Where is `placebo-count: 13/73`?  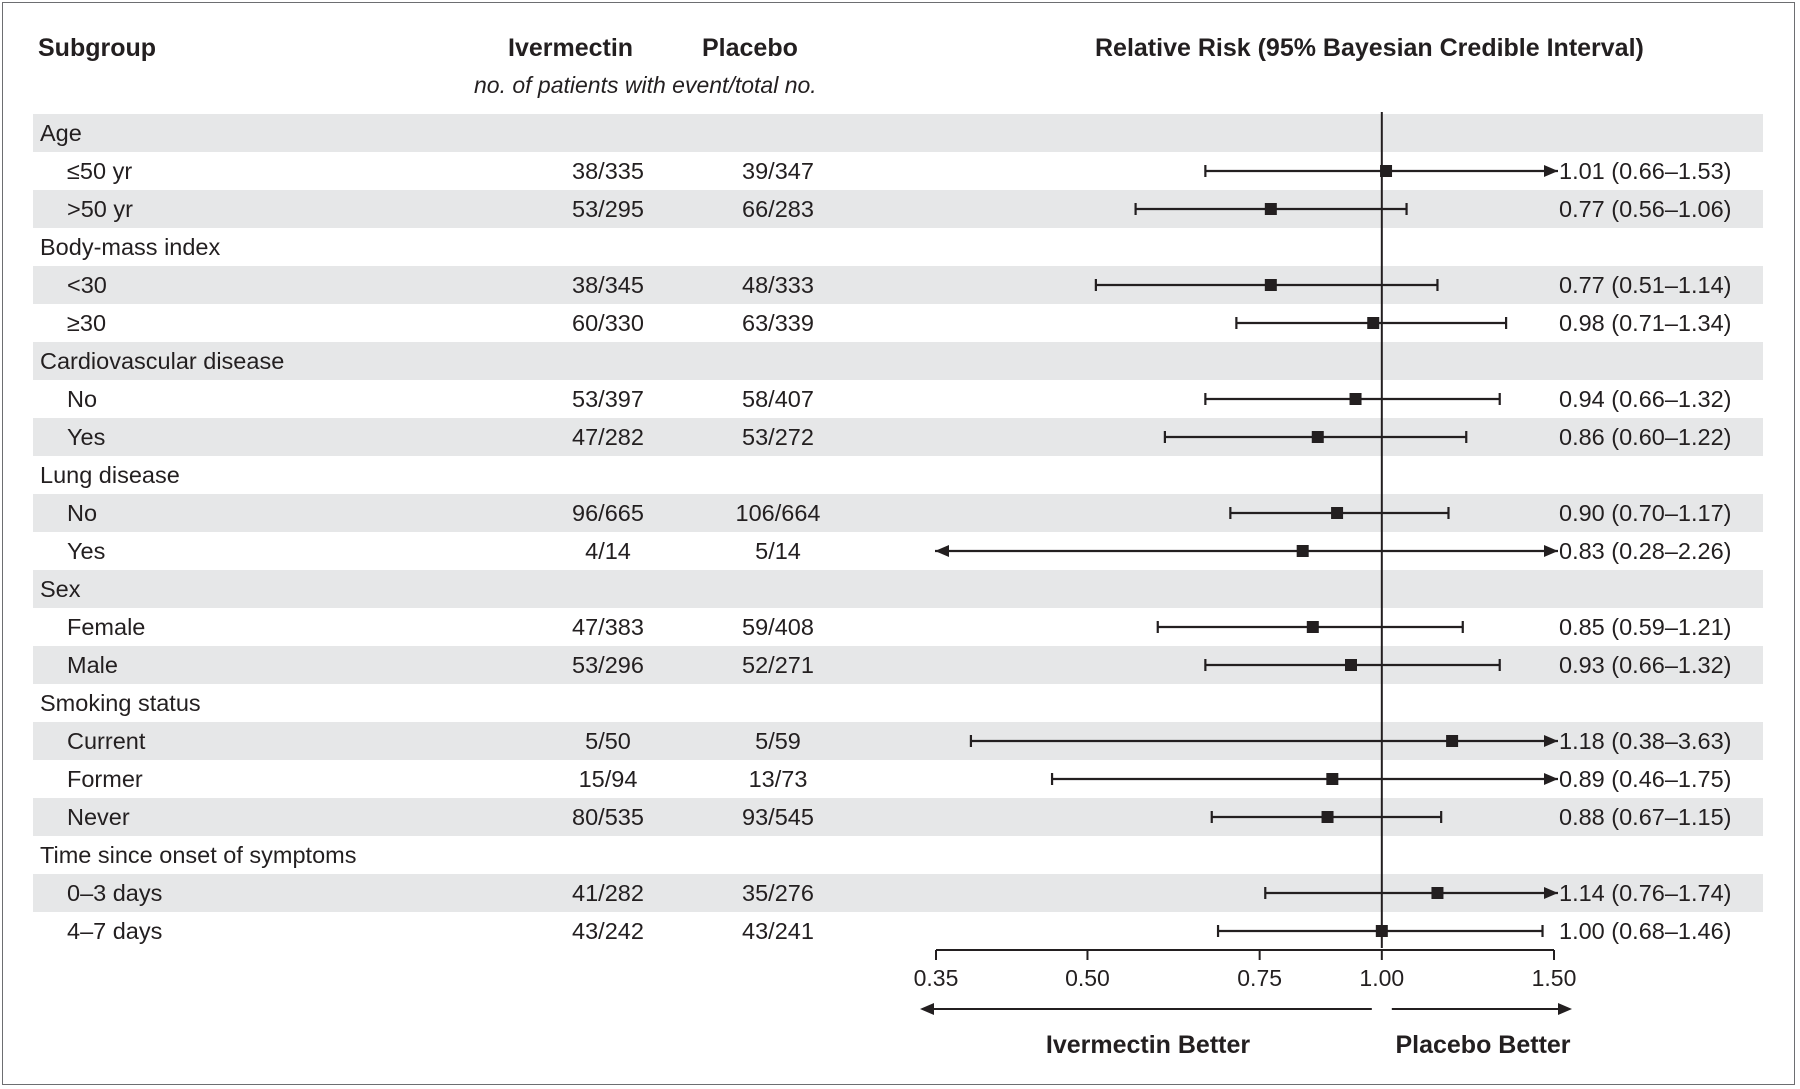 placebo-count: 13/73 is located at coordinates (778, 779).